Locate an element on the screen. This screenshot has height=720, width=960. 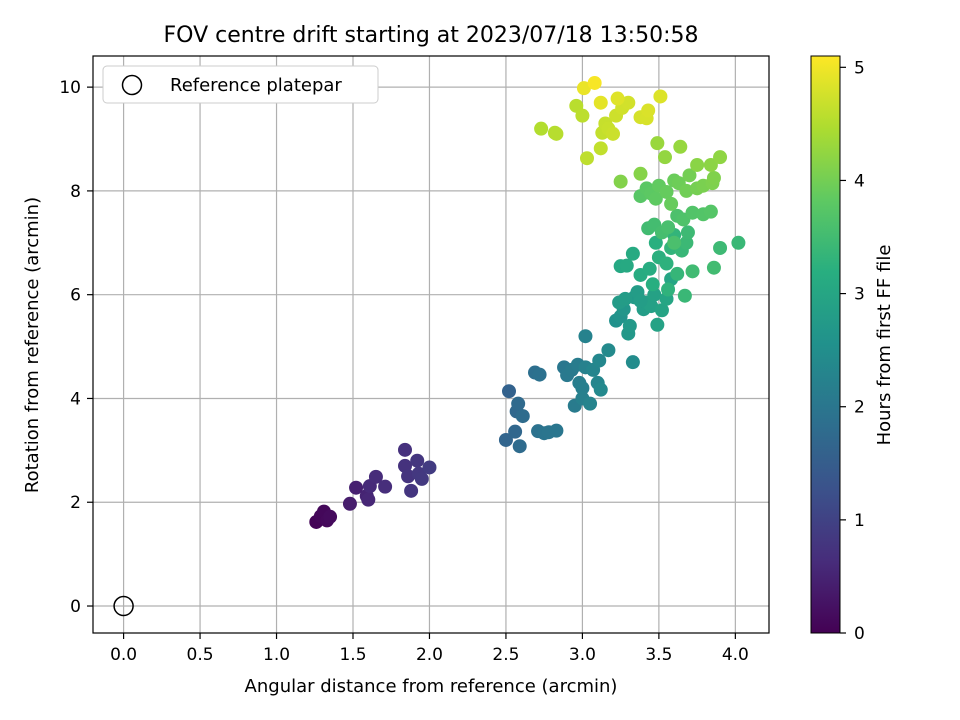
y-tick-label: 6 is located at coordinates (75, 296).